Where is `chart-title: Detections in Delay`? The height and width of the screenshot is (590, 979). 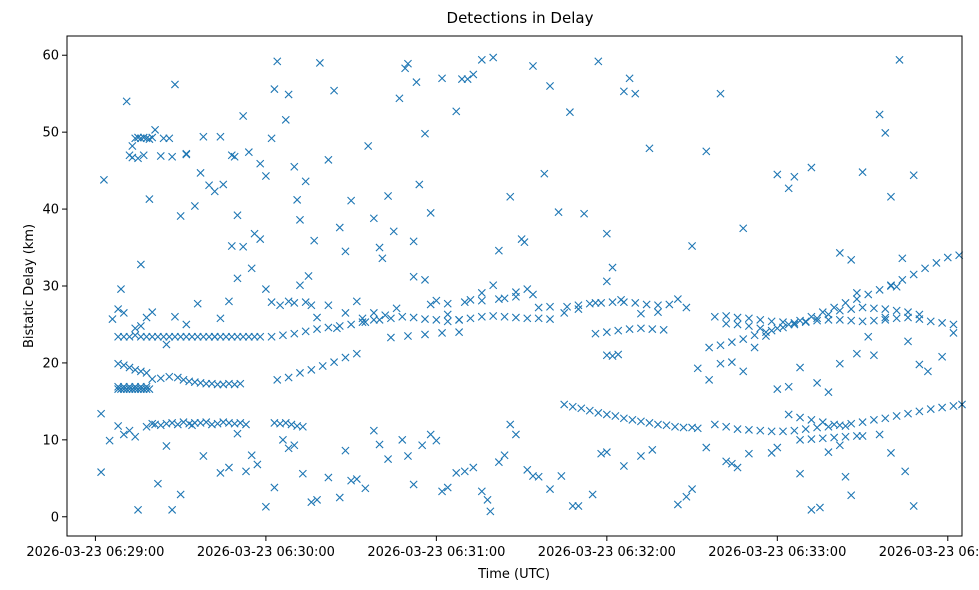
chart-title: Detections in Delay is located at coordinates (520, 18).